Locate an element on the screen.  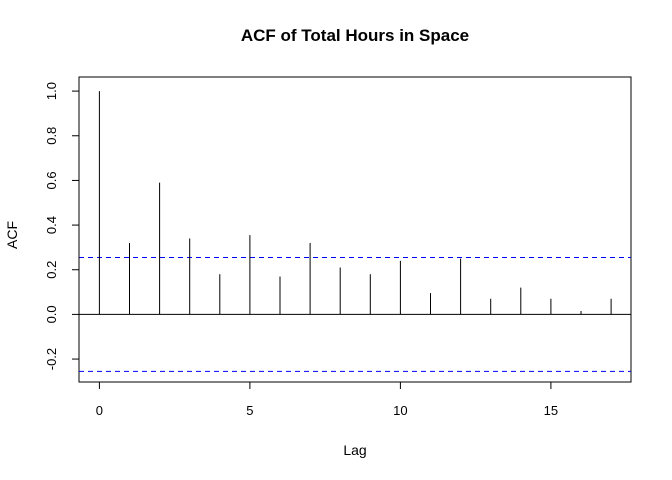
y-tick-label: 1.0 is located at coordinates (51, 91).